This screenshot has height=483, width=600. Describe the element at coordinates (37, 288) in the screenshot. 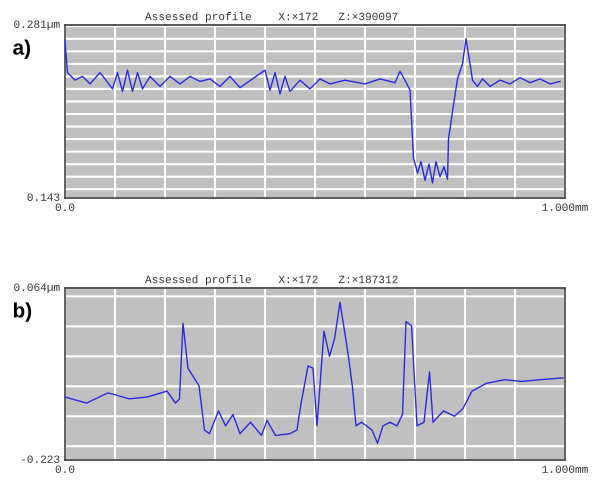

I see `y-tick-label: 0.064µm` at that location.